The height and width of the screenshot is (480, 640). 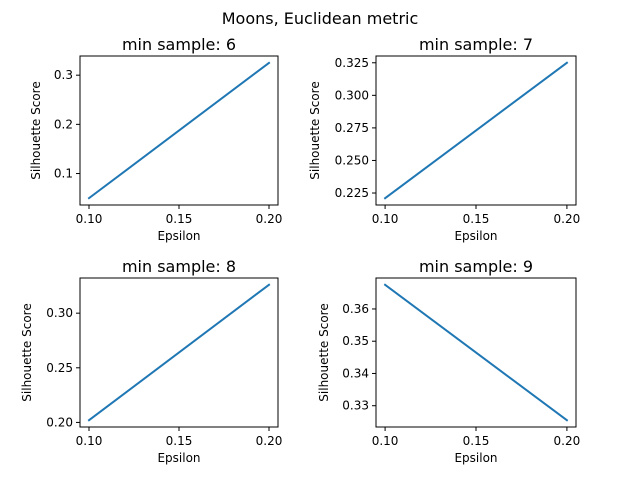 What do you see at coordinates (355, 373) in the screenshot?
I see `y-tick-label: 0.34` at bounding box center [355, 373].